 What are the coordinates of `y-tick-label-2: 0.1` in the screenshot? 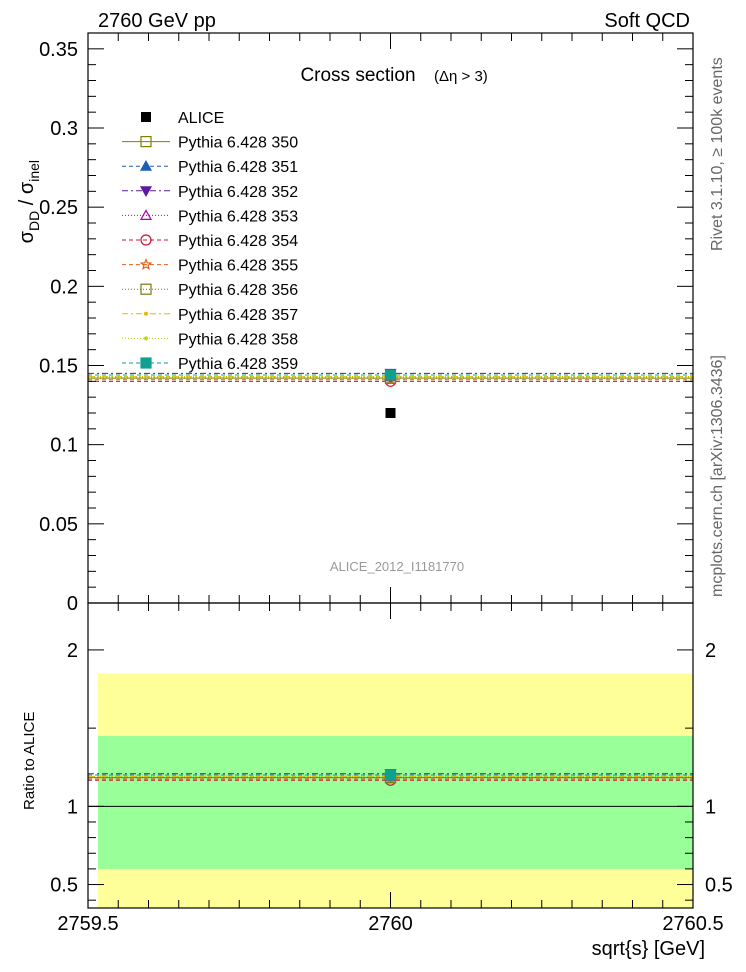 It's located at (64, 446).